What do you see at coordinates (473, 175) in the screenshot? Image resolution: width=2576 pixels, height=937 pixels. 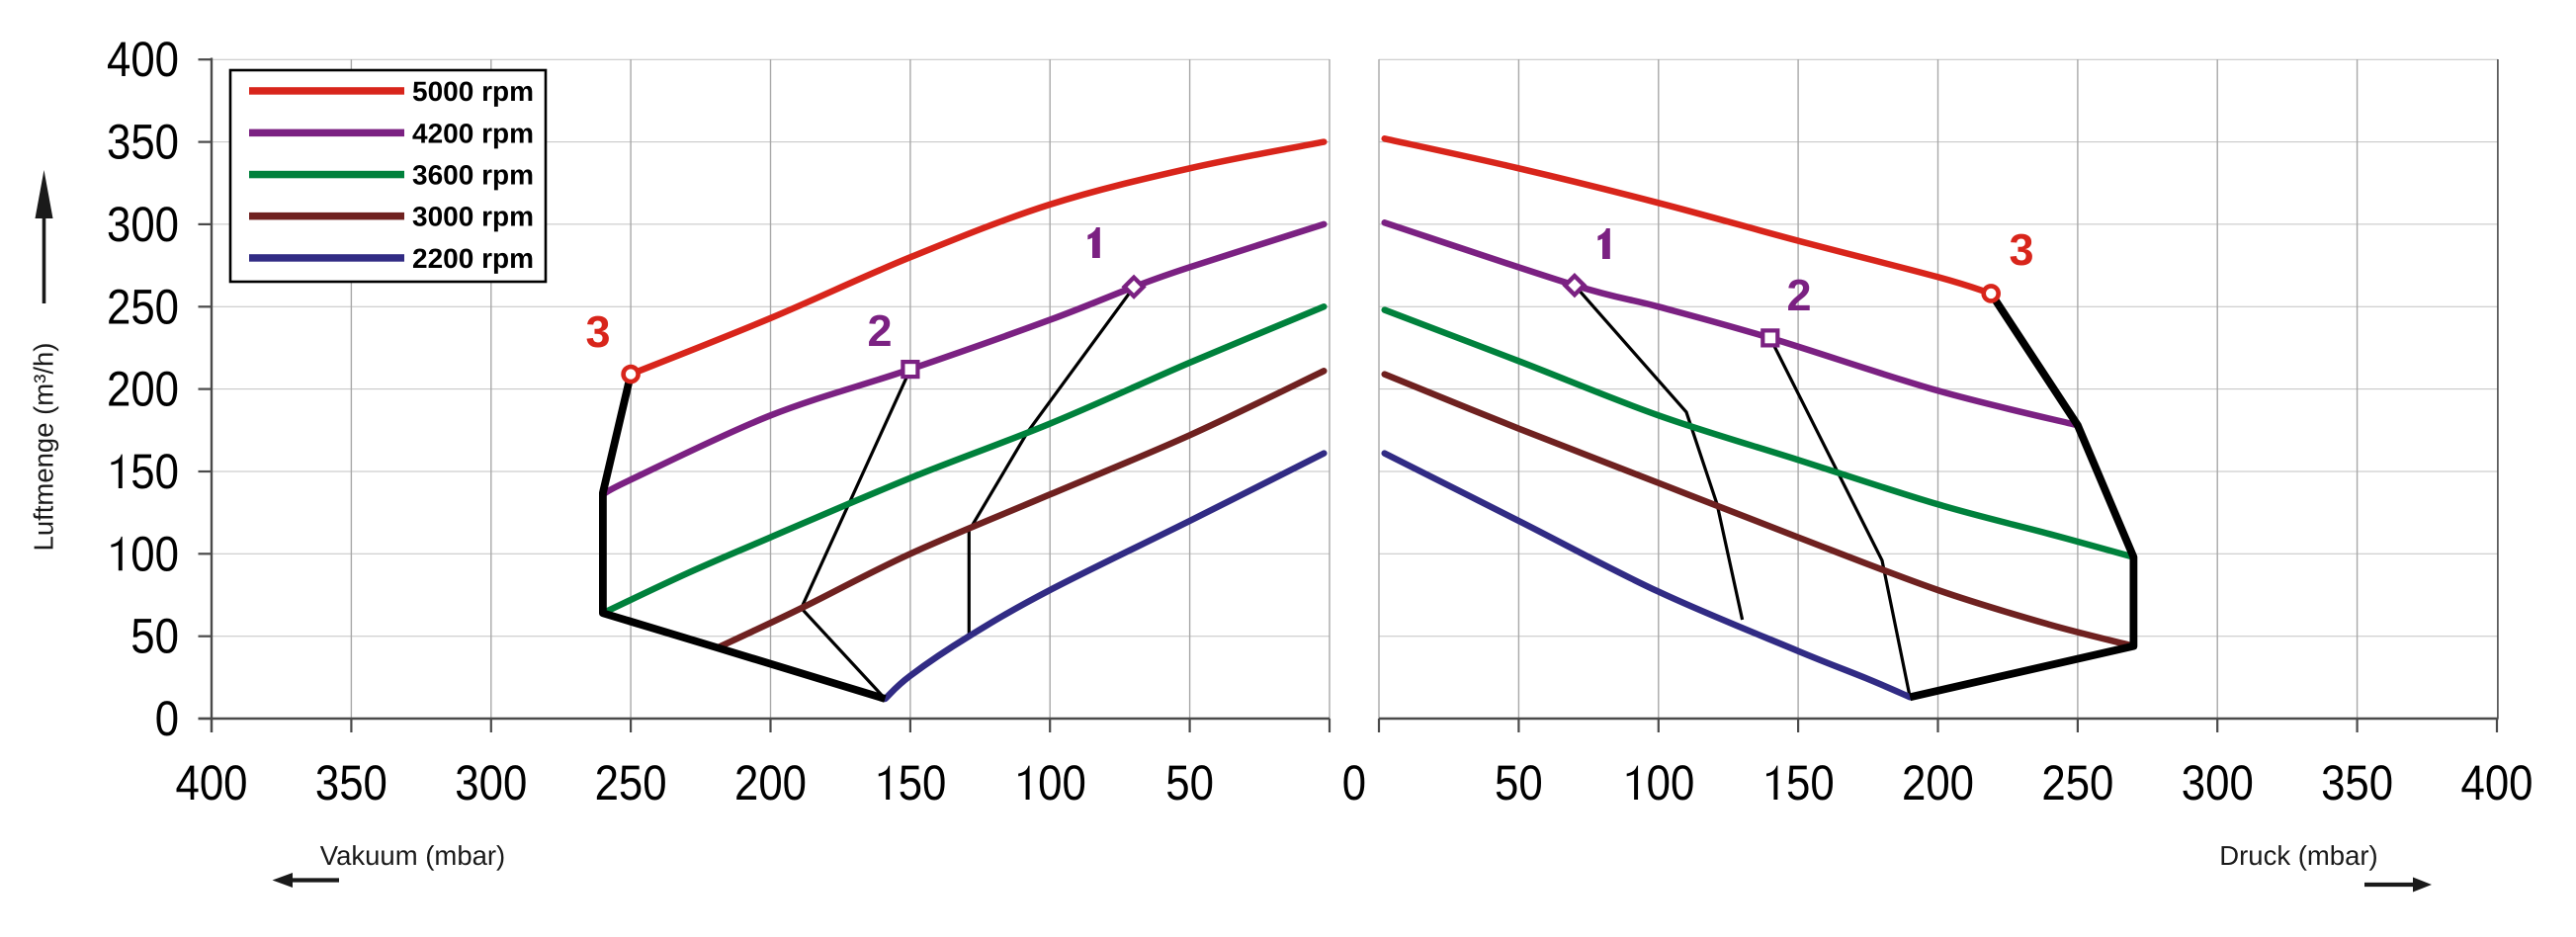 I see `svg-text: 3600 rpm` at bounding box center [473, 175].